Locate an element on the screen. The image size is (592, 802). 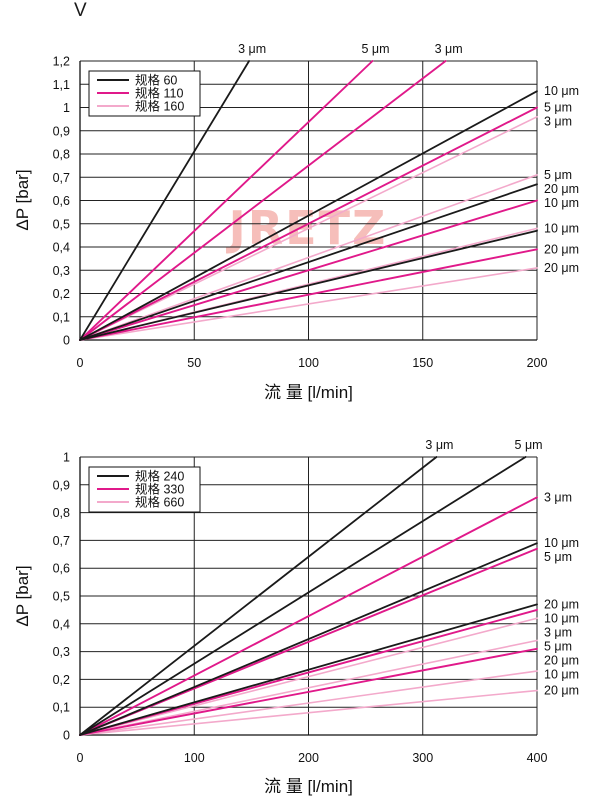
y-tick-label: 1,1 is located at coordinates (61, 85).